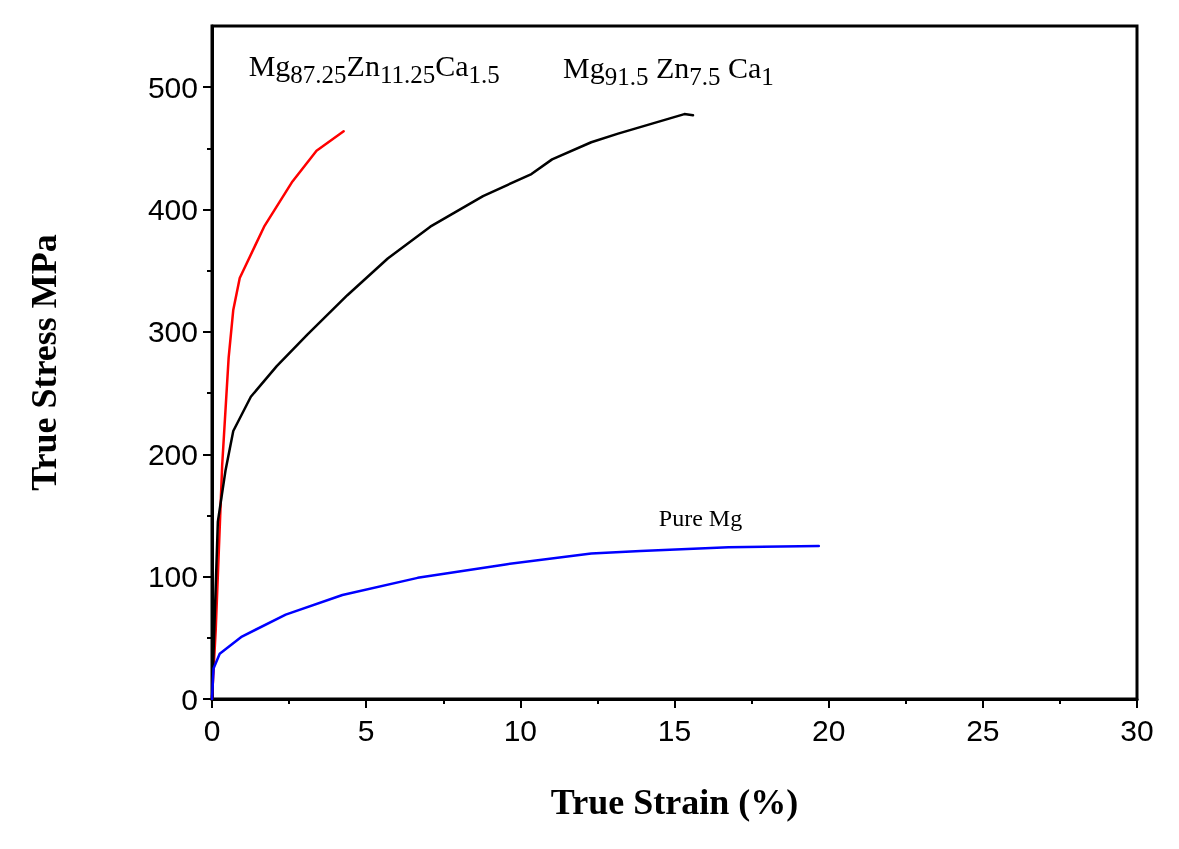  I want to click on series-label: Mg$_{91.5}$ Zn$_{7.5}$ Ca$_{1}$, so click(668, 71).